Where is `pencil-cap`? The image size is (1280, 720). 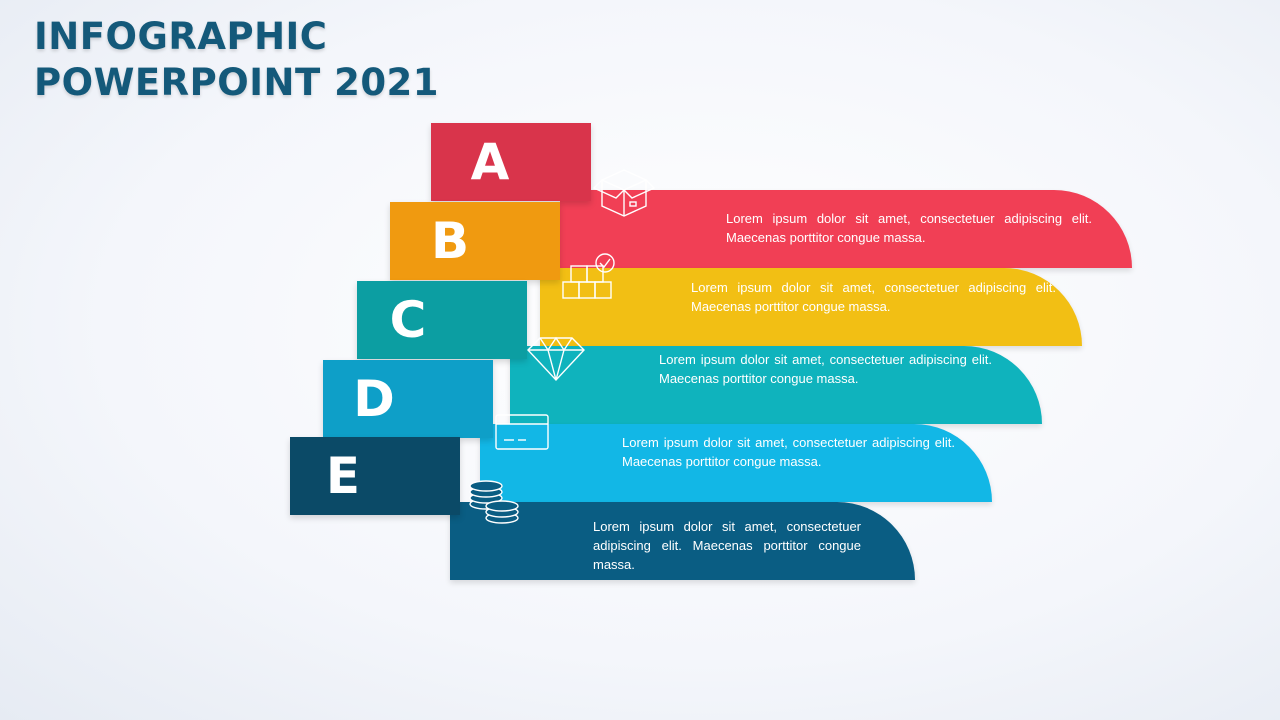
pencil-cap is located at coordinates (550, 61).